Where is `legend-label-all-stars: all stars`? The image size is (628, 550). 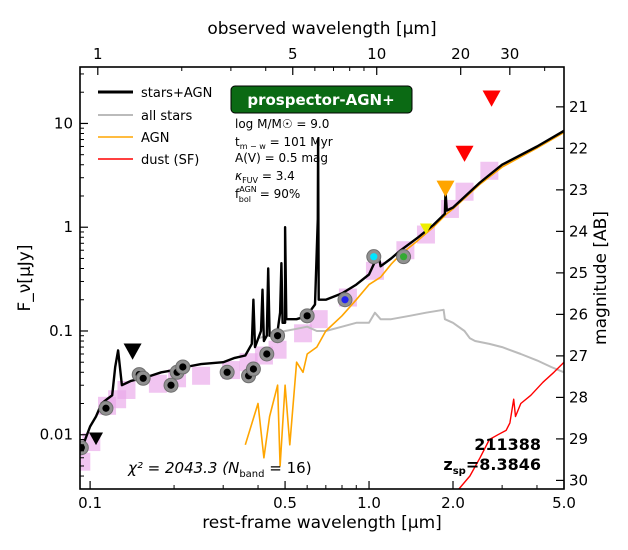
legend-label-all-stars: all stars is located at coordinates (167, 116).